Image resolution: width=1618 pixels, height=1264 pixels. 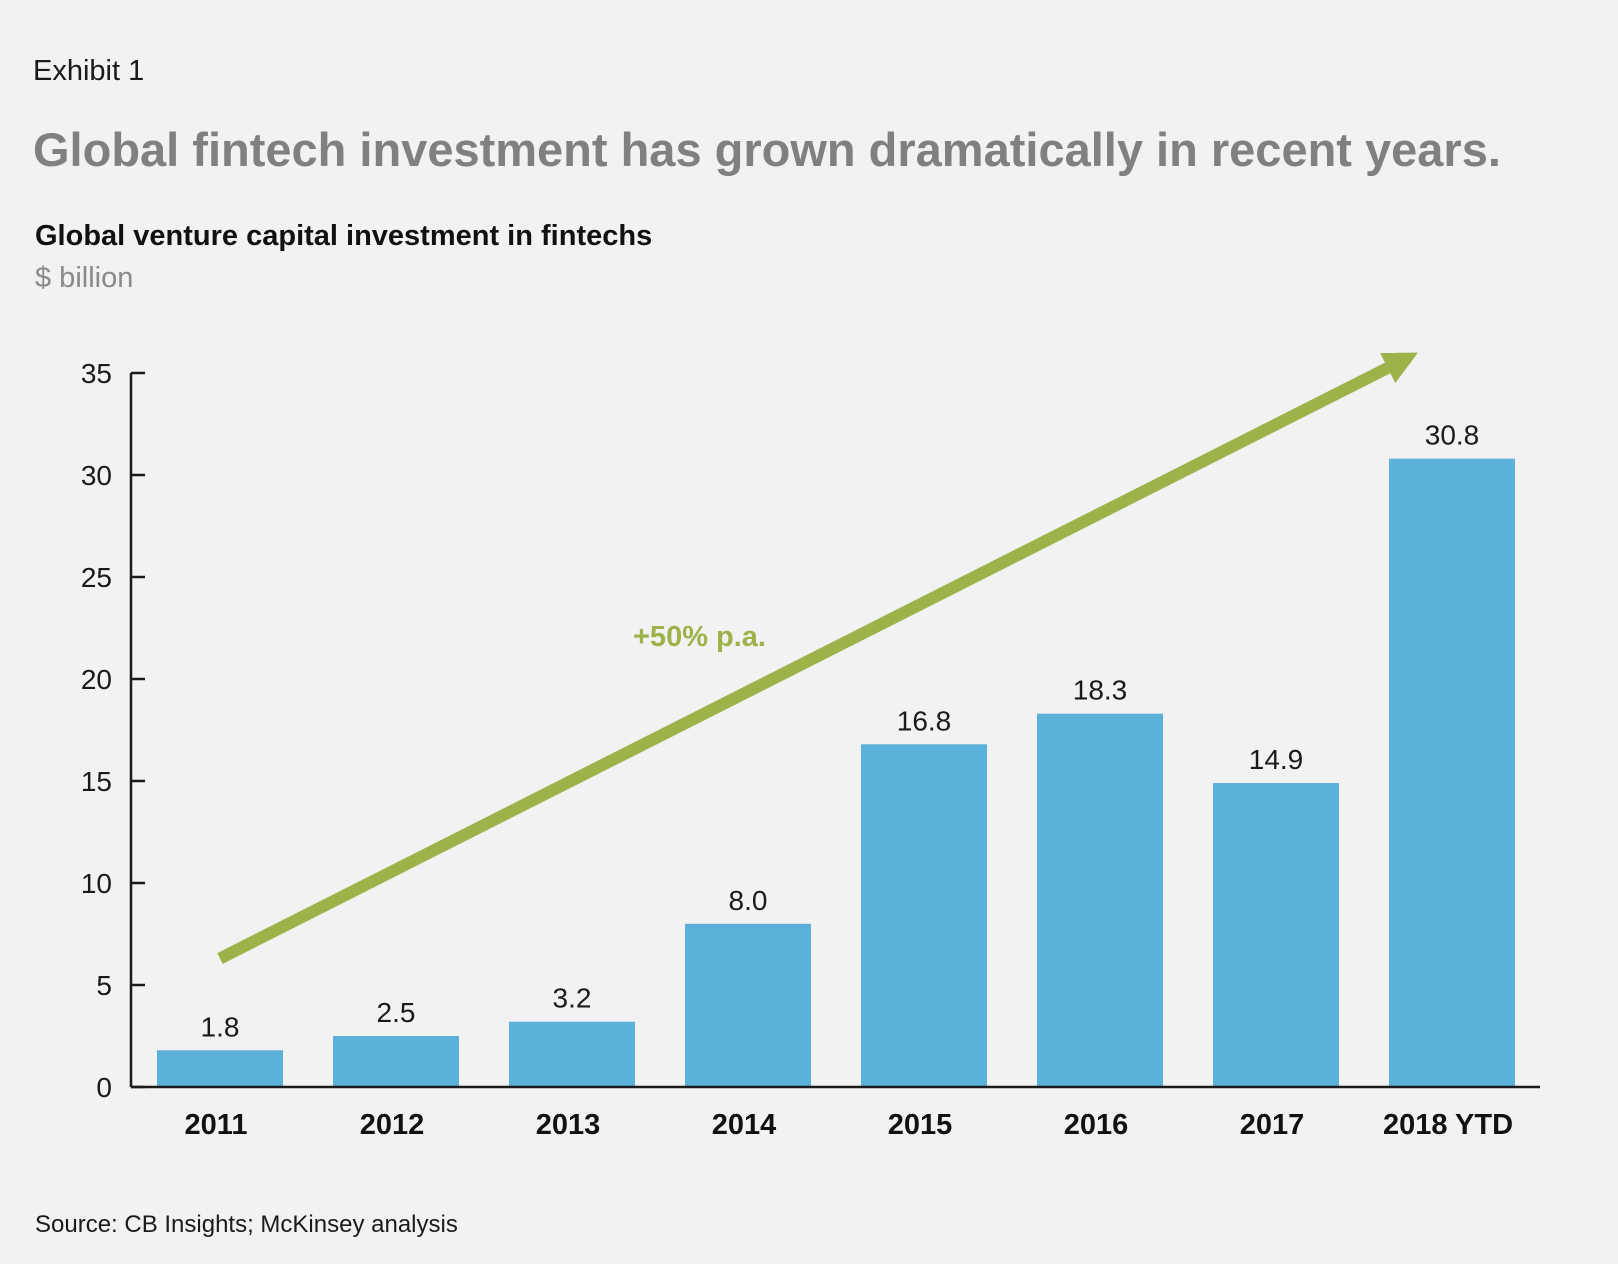 I want to click on y-tick-label: 35, so click(x=96, y=373).